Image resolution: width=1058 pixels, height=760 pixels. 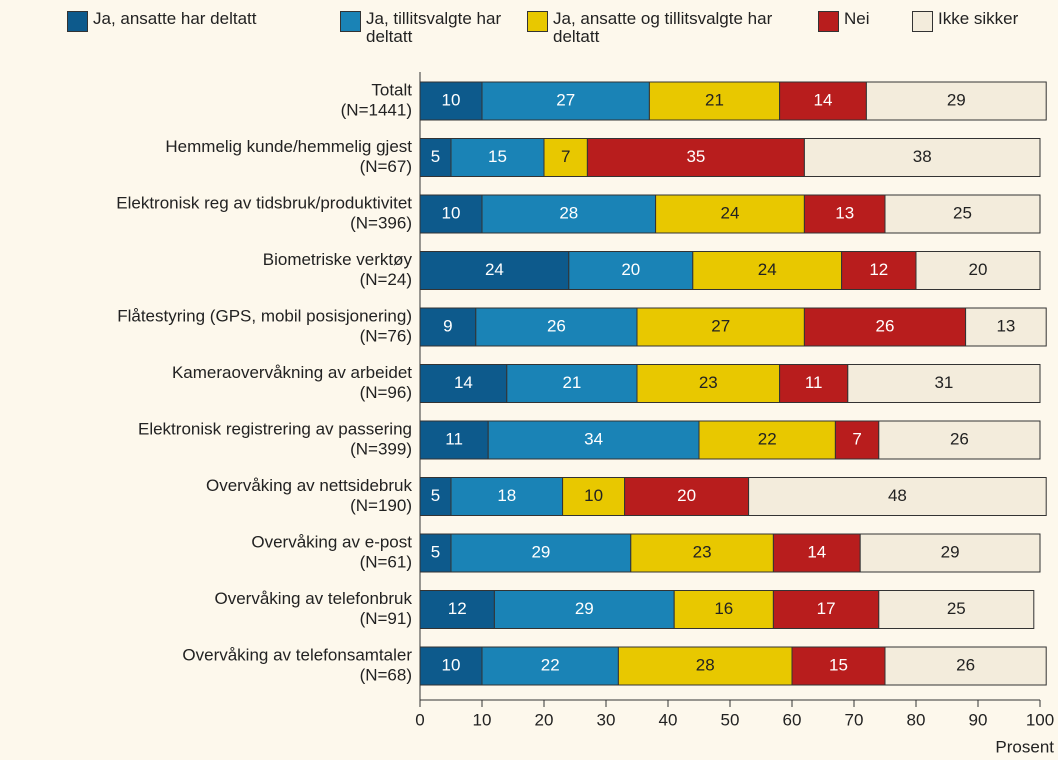 I want to click on category-label: Totalt, so click(x=391, y=89).